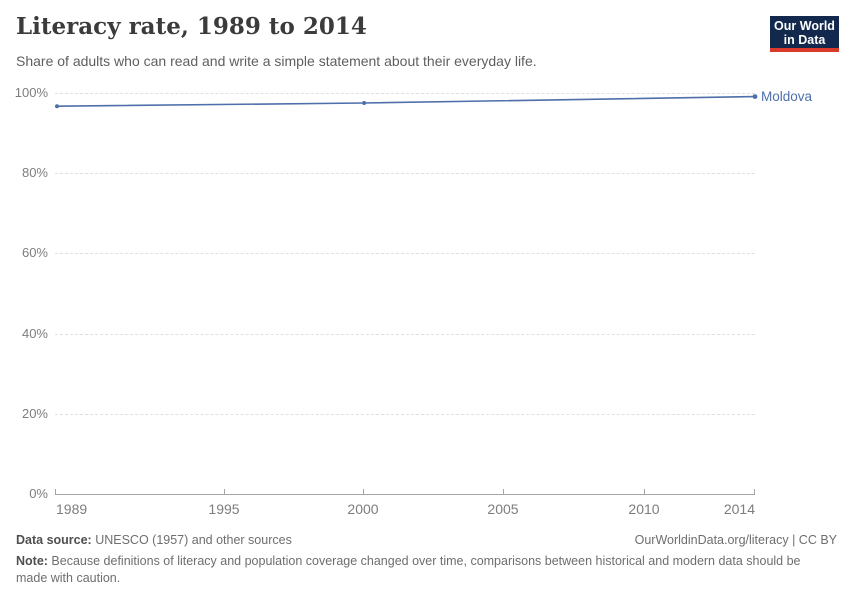 The width and height of the screenshot is (850, 600). I want to click on x-axis-label: 2000, so click(363, 509).